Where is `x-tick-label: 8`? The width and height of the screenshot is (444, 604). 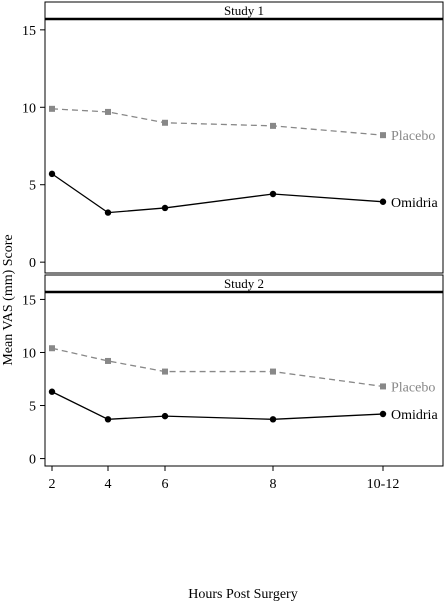
x-tick-label: 8 is located at coordinates (273, 484).